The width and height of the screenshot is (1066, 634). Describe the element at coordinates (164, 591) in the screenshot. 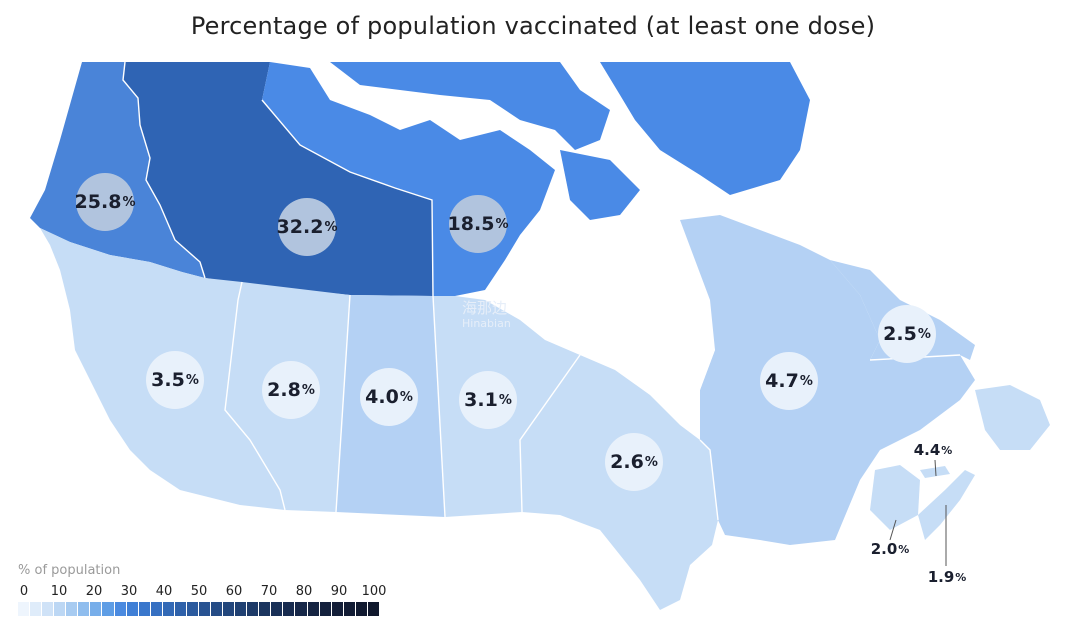

I see `legend-tick-label: 40` at that location.